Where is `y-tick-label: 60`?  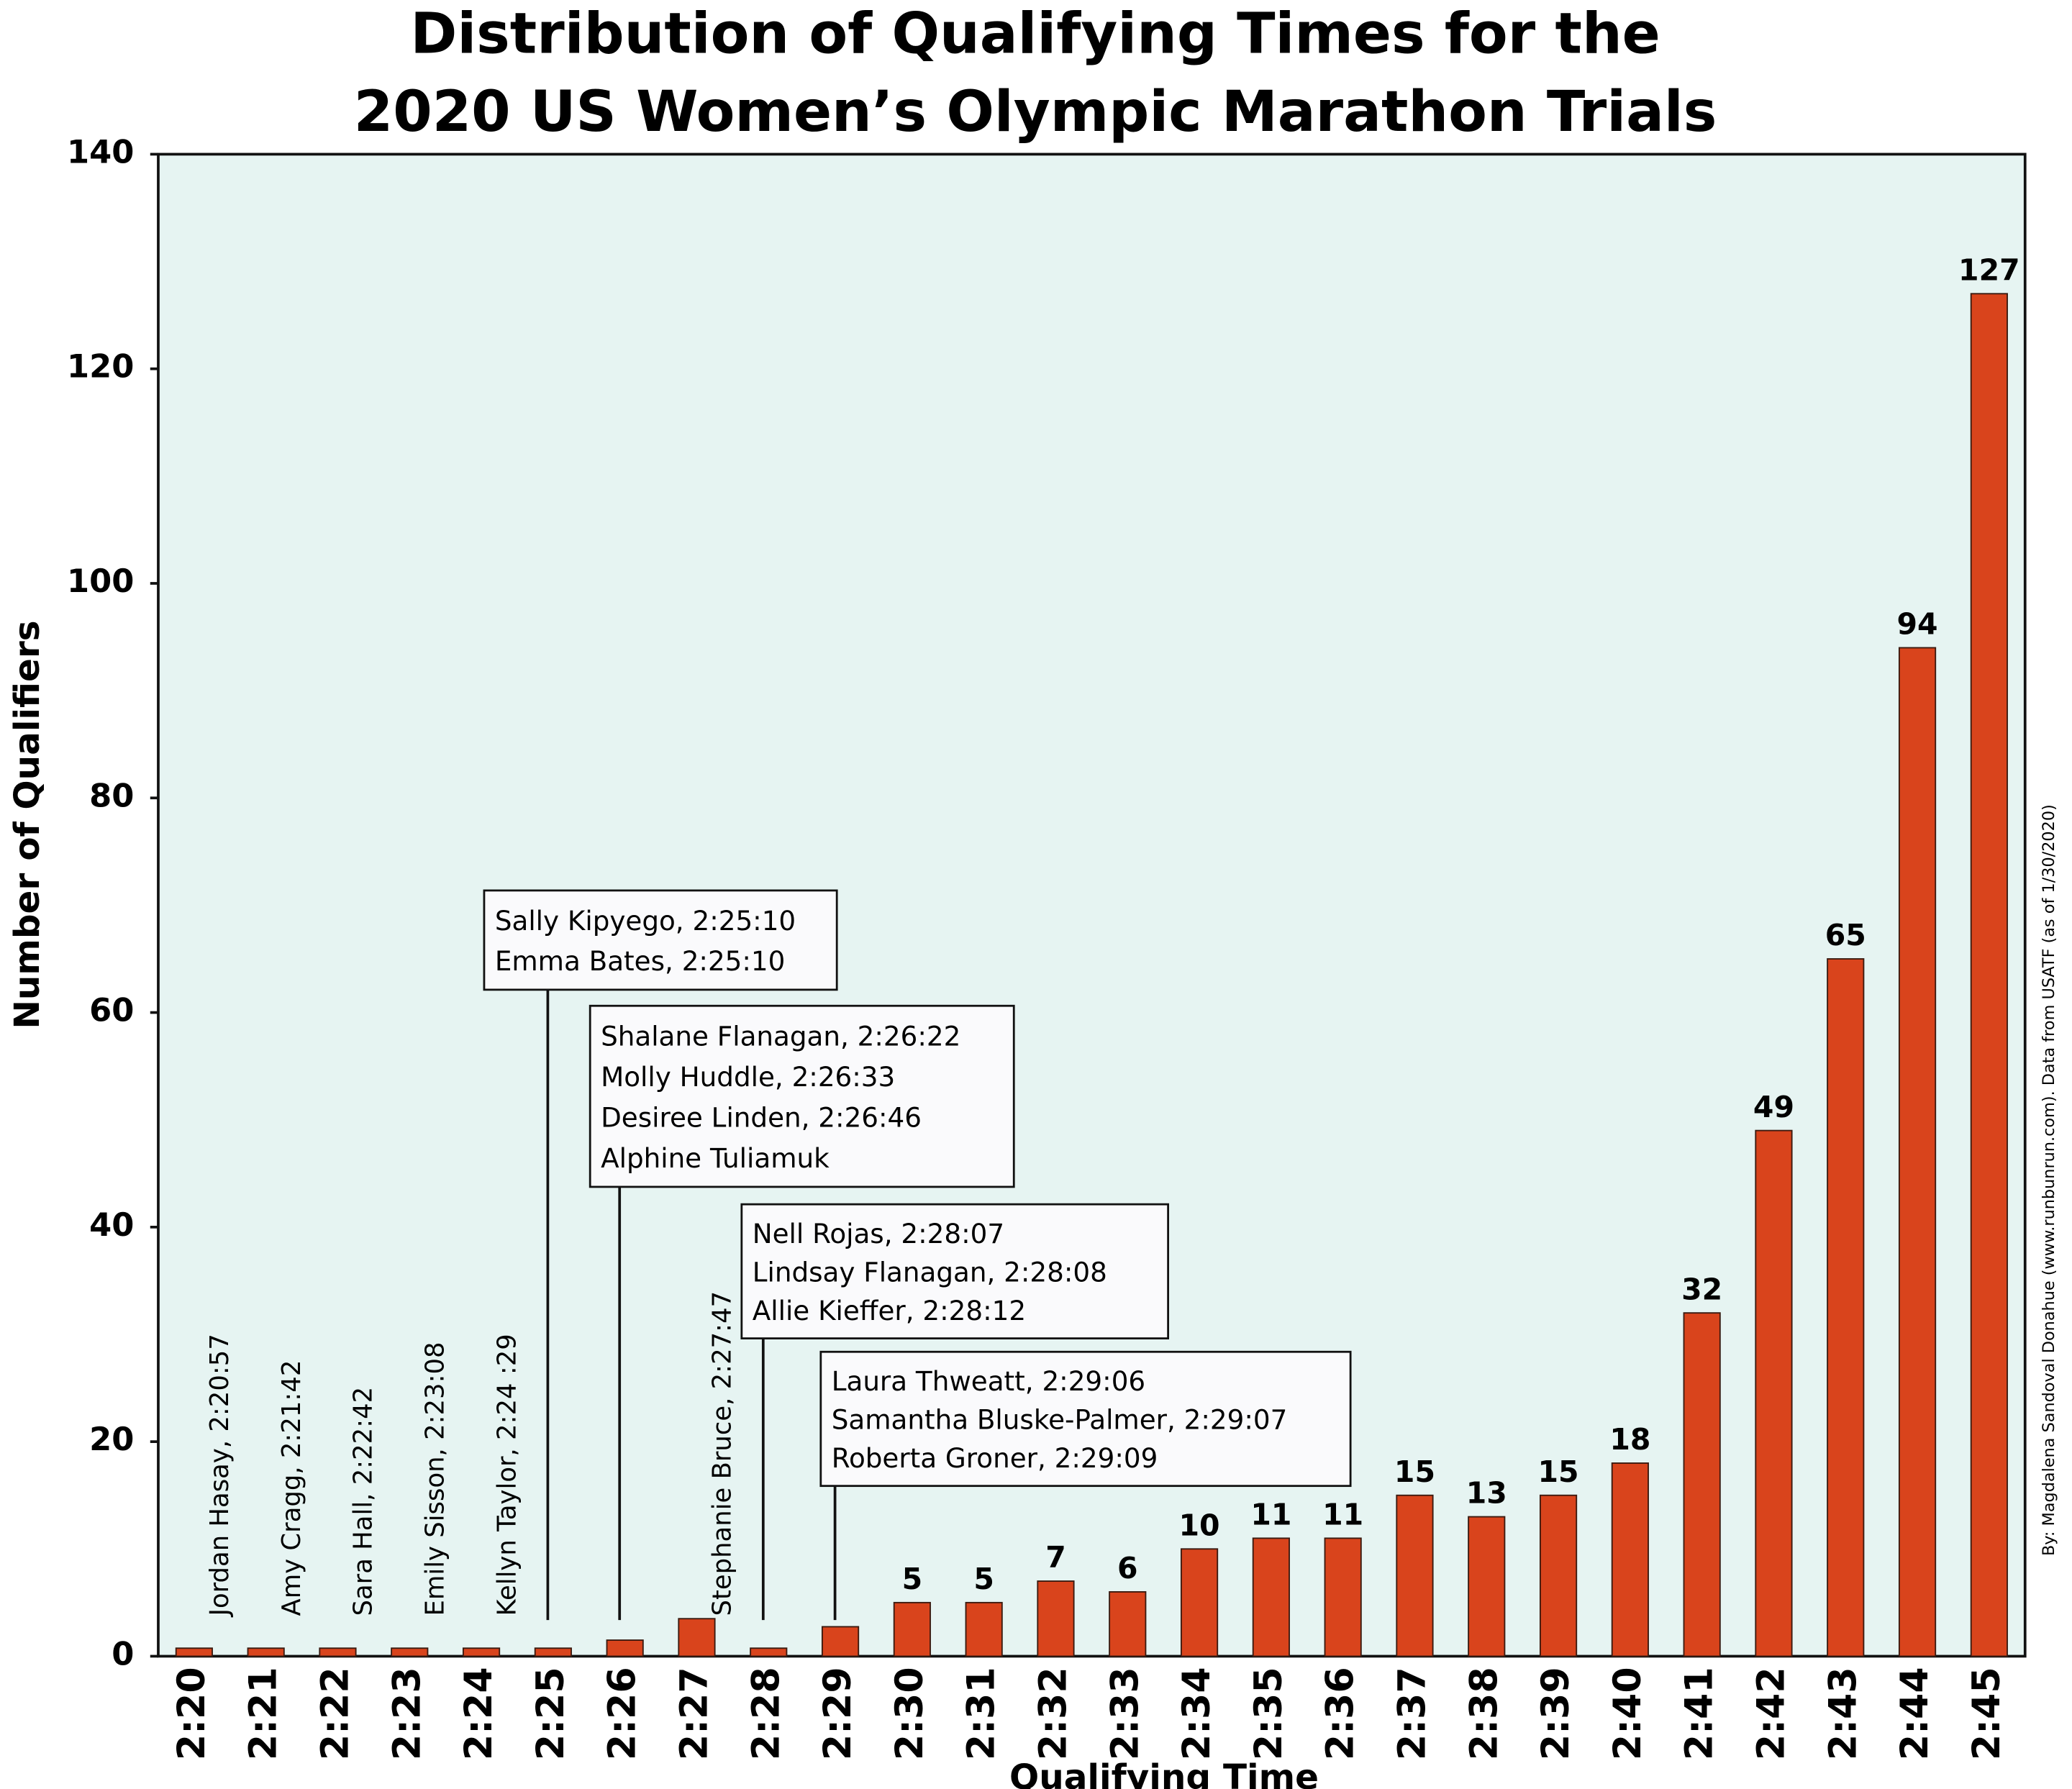 y-tick-label: 60 is located at coordinates (112, 1010).